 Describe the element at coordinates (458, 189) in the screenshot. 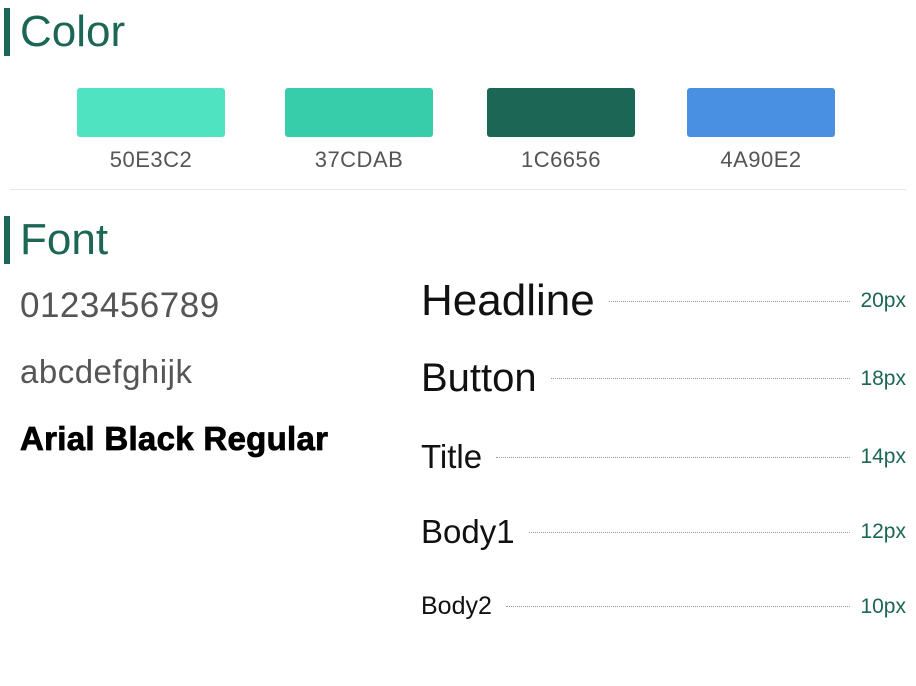

I see `section-divider` at that location.